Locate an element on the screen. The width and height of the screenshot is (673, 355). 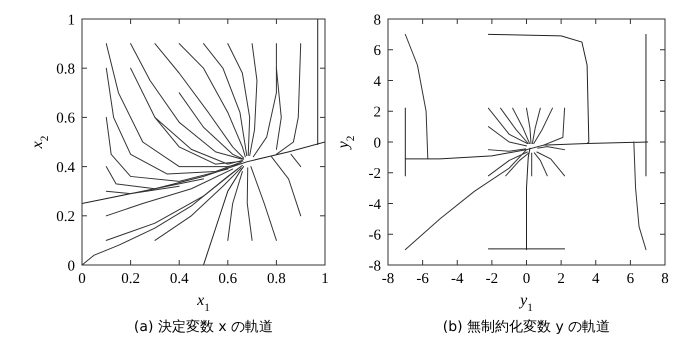
x-tick-label: 4 is located at coordinates (596, 279).